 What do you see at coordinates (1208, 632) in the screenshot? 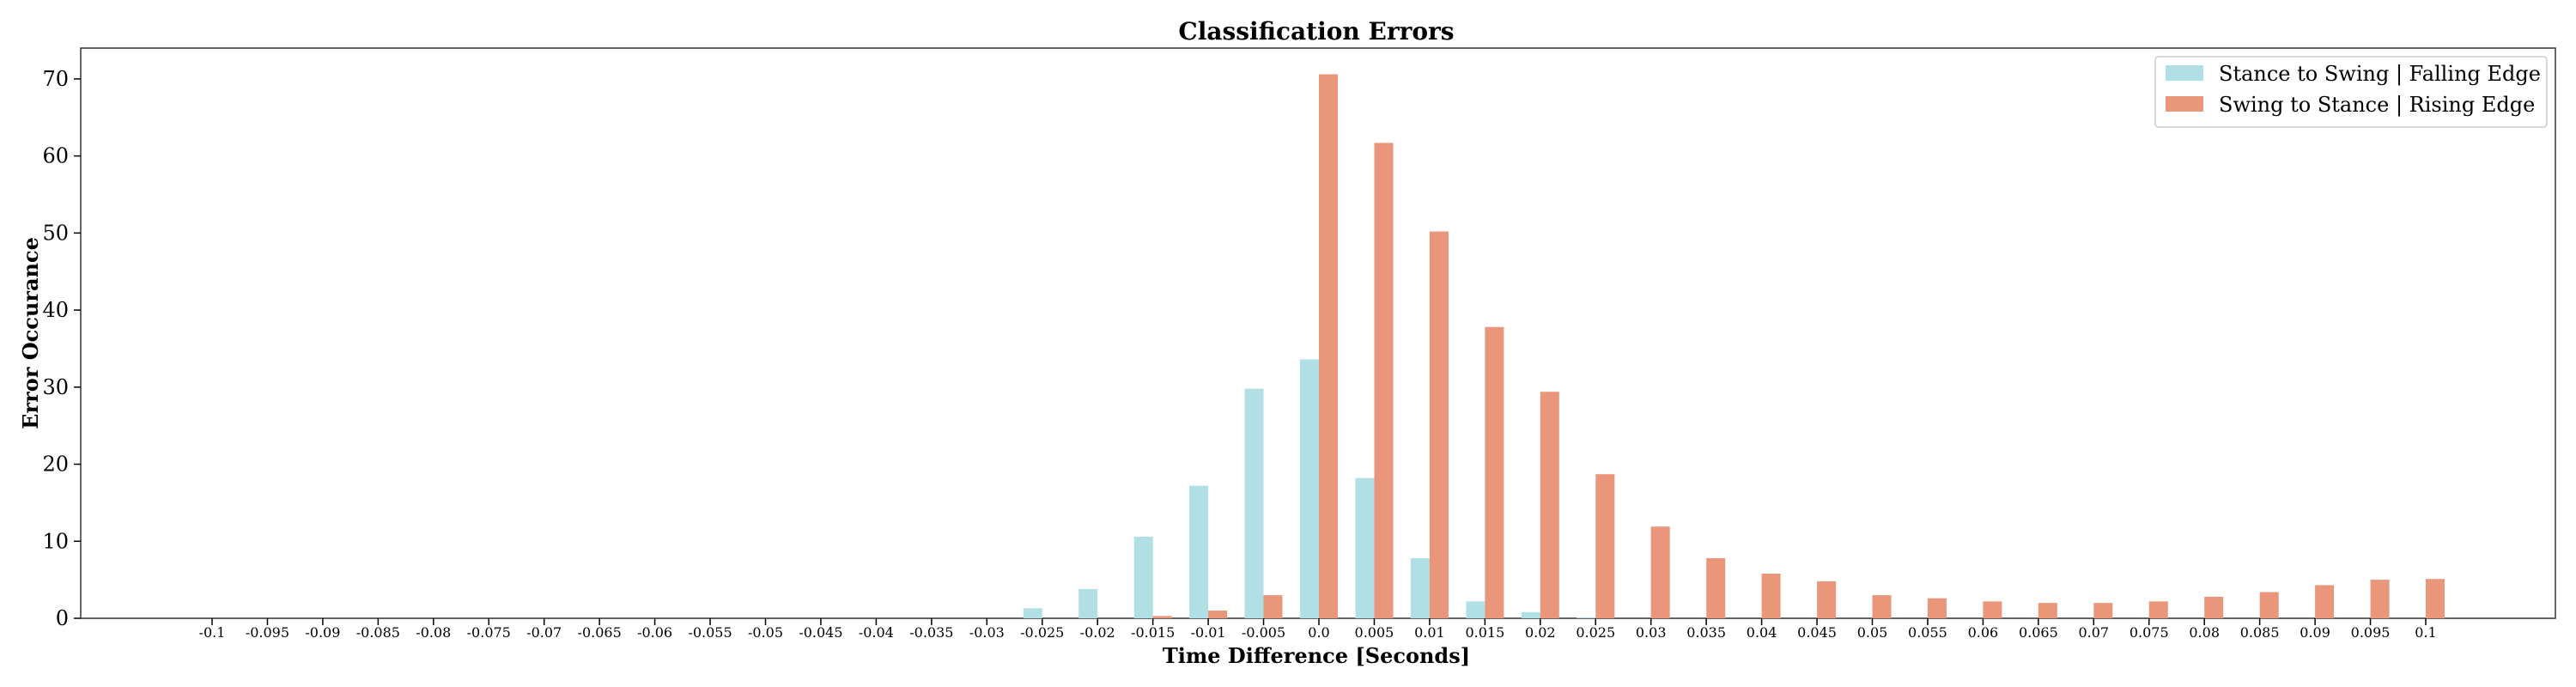
I see `x-tick-label-0-01: -0.01` at bounding box center [1208, 632].